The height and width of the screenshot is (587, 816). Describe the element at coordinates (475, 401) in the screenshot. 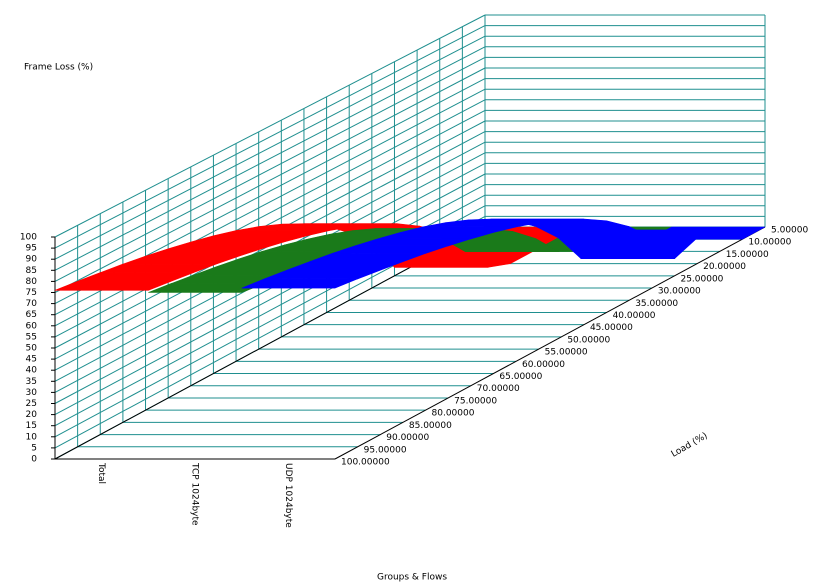

I see `z-tick-label: 75.00000` at that location.